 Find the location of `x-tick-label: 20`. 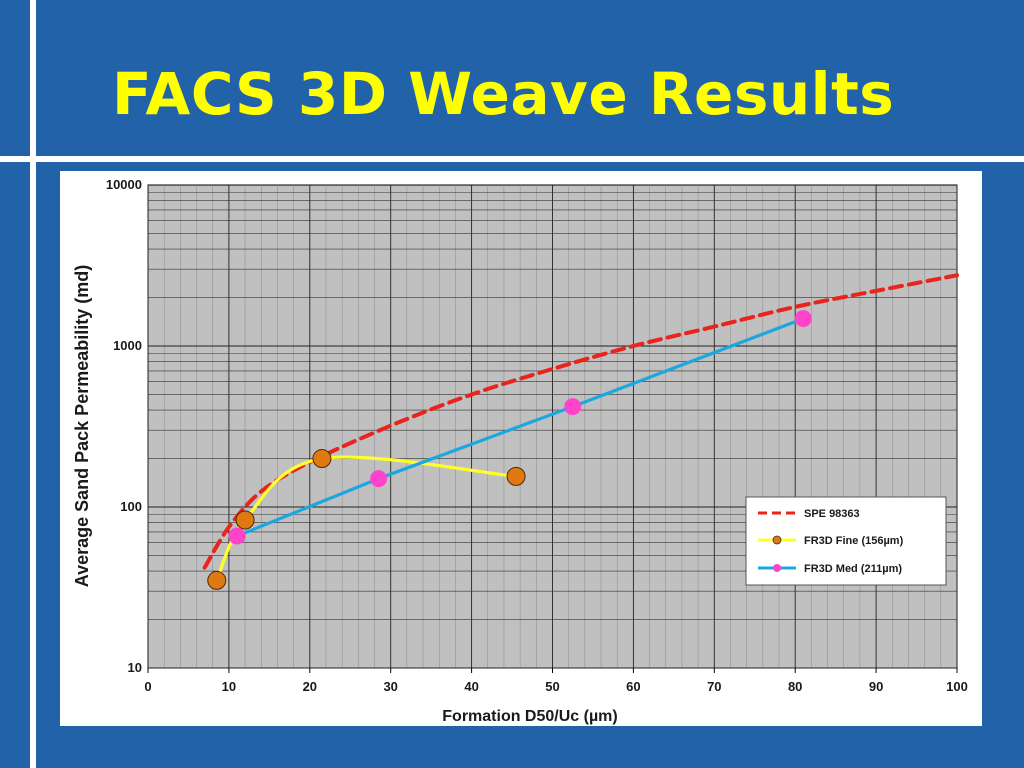

x-tick-label: 20 is located at coordinates (310, 686).